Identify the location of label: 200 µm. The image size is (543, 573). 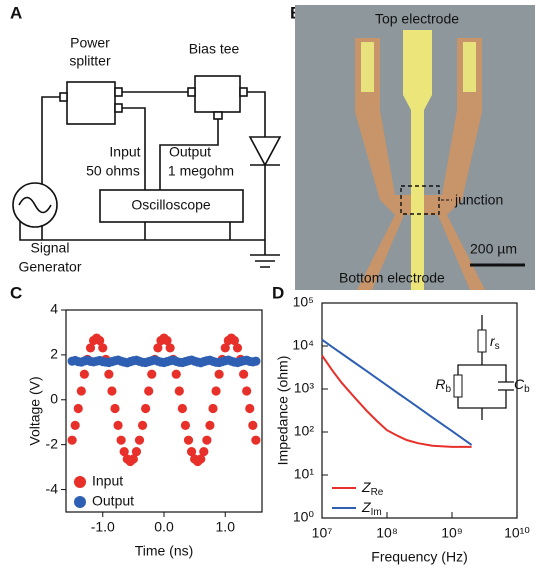
(493, 249).